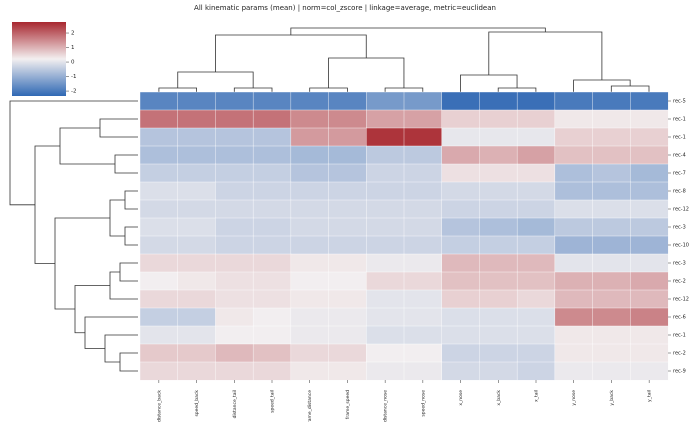 The image size is (690, 422). Describe the element at coordinates (404, 59) in the screenshot. I see `column-dendrogram` at that location.